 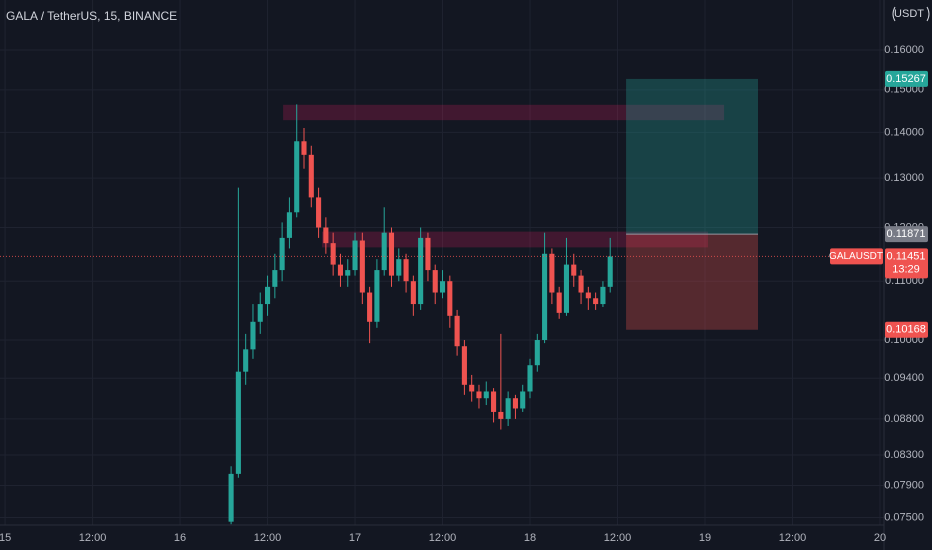 What do you see at coordinates (180, 538) in the screenshot?
I see `x-tick-label: 16` at bounding box center [180, 538].